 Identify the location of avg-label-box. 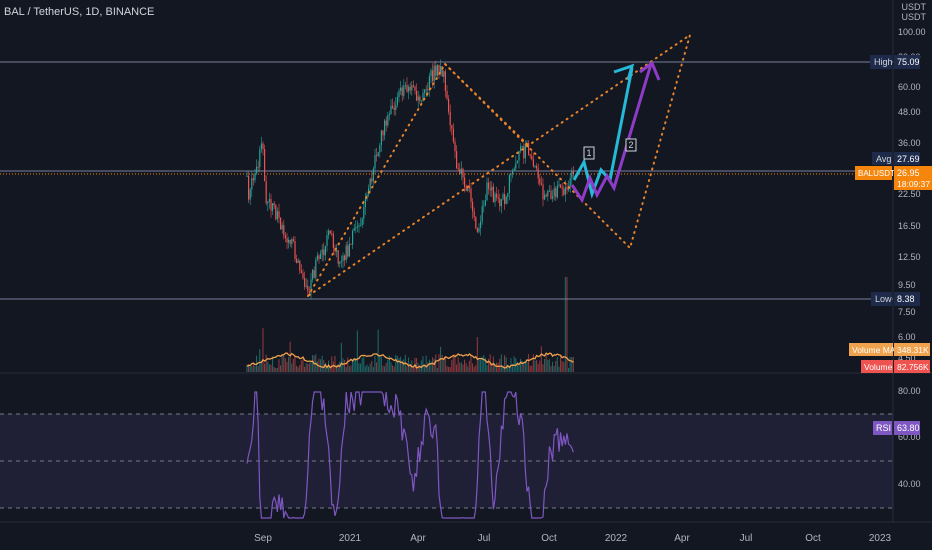
(882, 158).